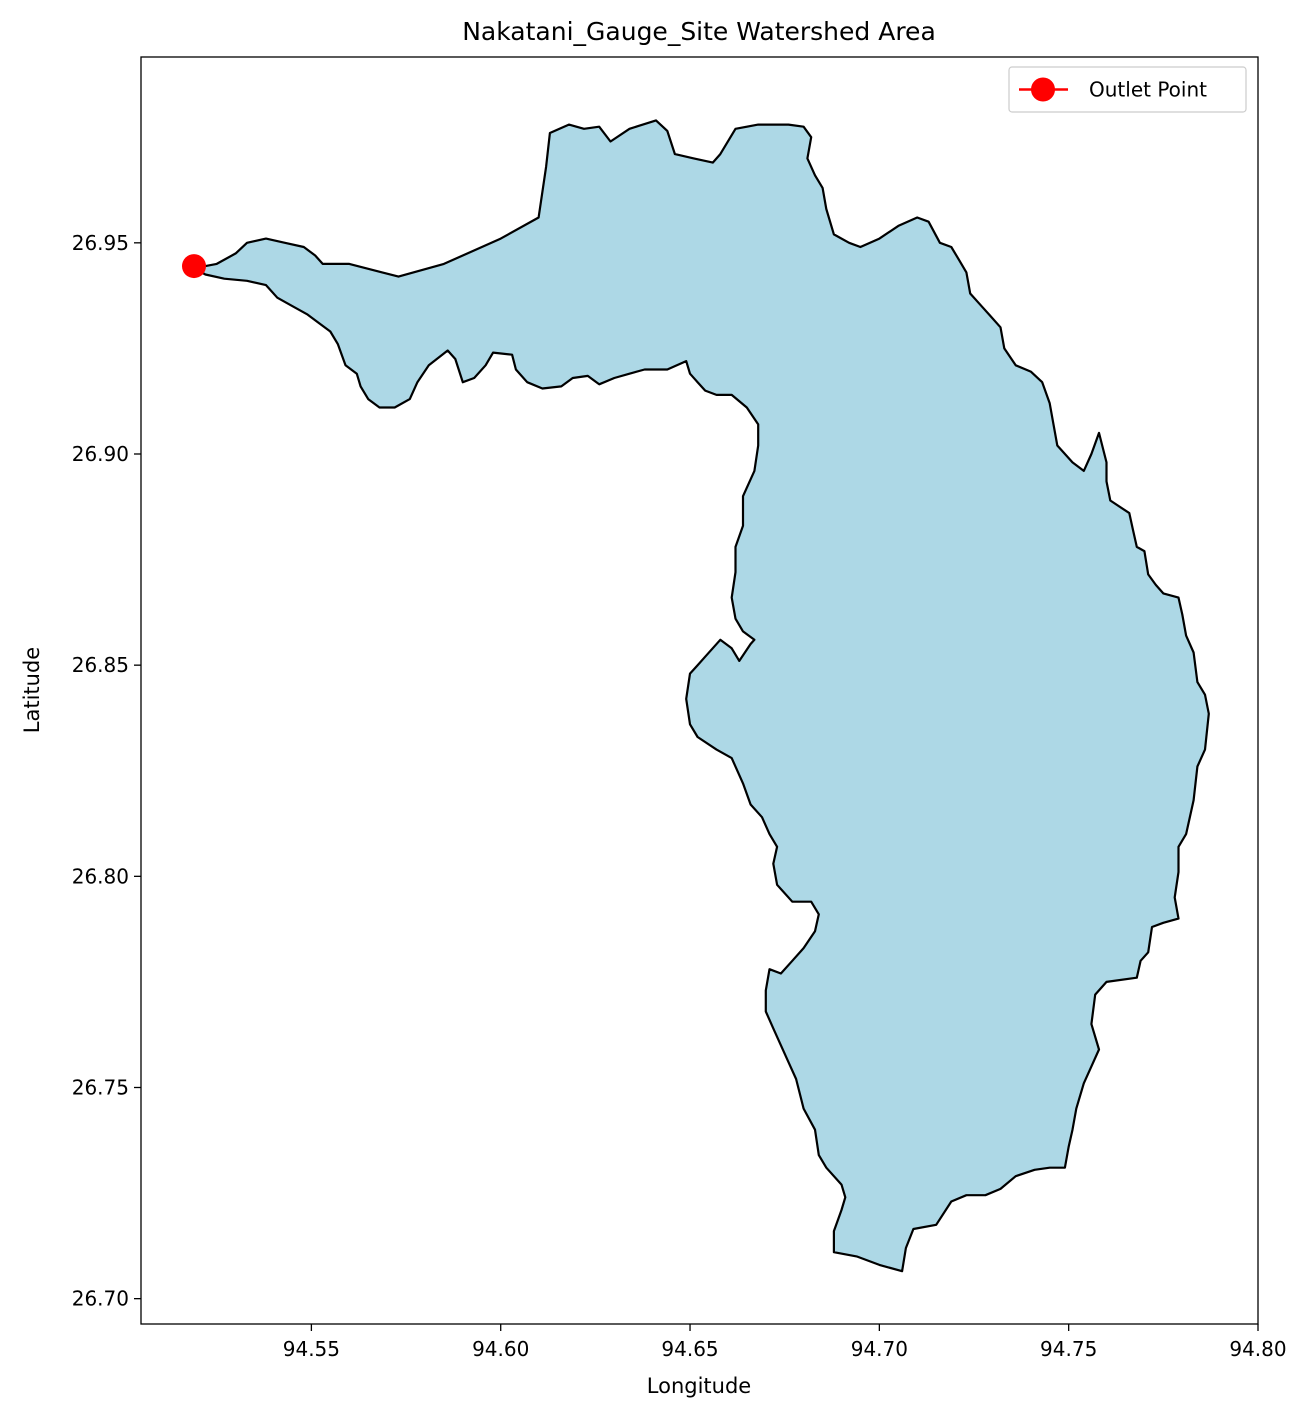  What do you see at coordinates (100, 876) in the screenshot?
I see `y-tick-label: 26.80` at bounding box center [100, 876].